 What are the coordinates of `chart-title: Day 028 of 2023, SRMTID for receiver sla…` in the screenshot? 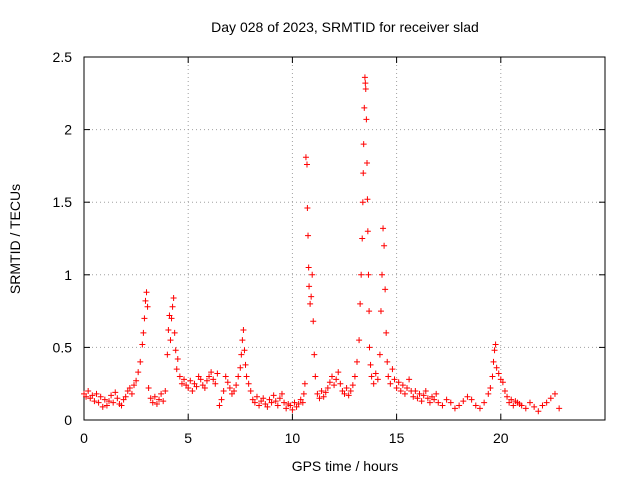 It's located at (345, 27).